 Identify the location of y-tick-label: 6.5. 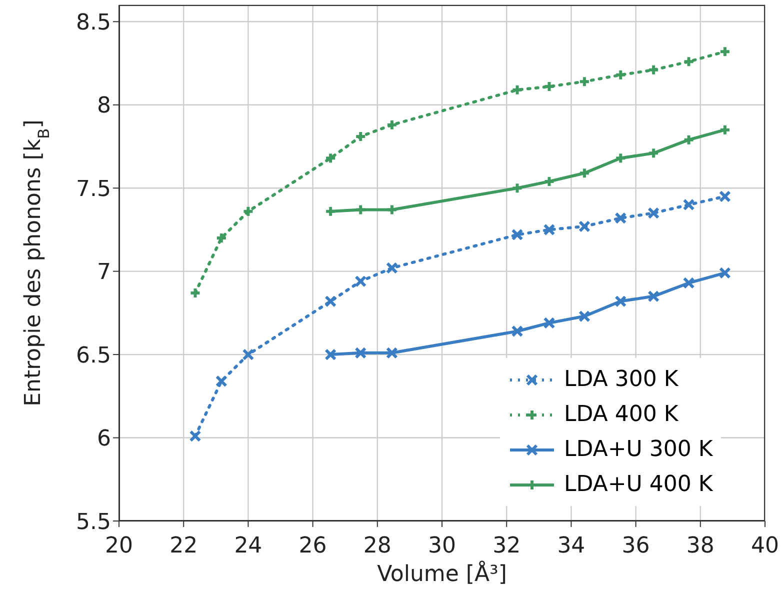
(93, 355).